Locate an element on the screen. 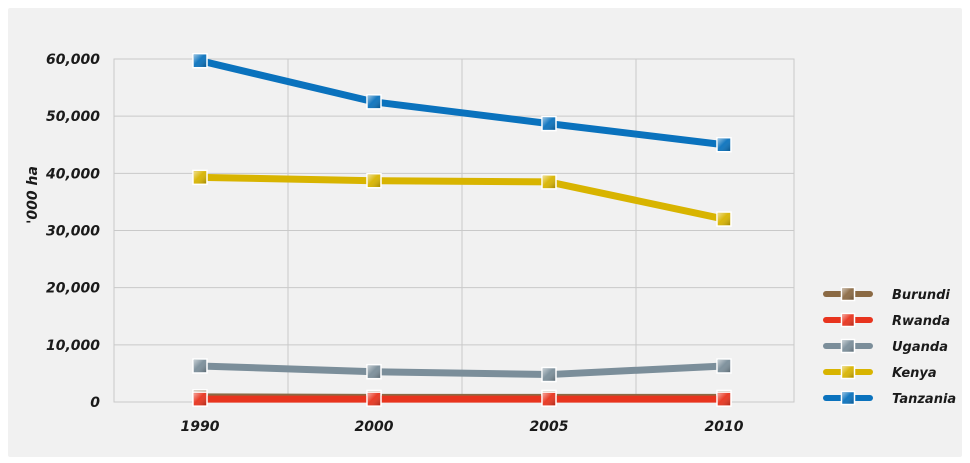 The width and height of the screenshot is (970, 463). series-kenya is located at coordinates (462, 198).